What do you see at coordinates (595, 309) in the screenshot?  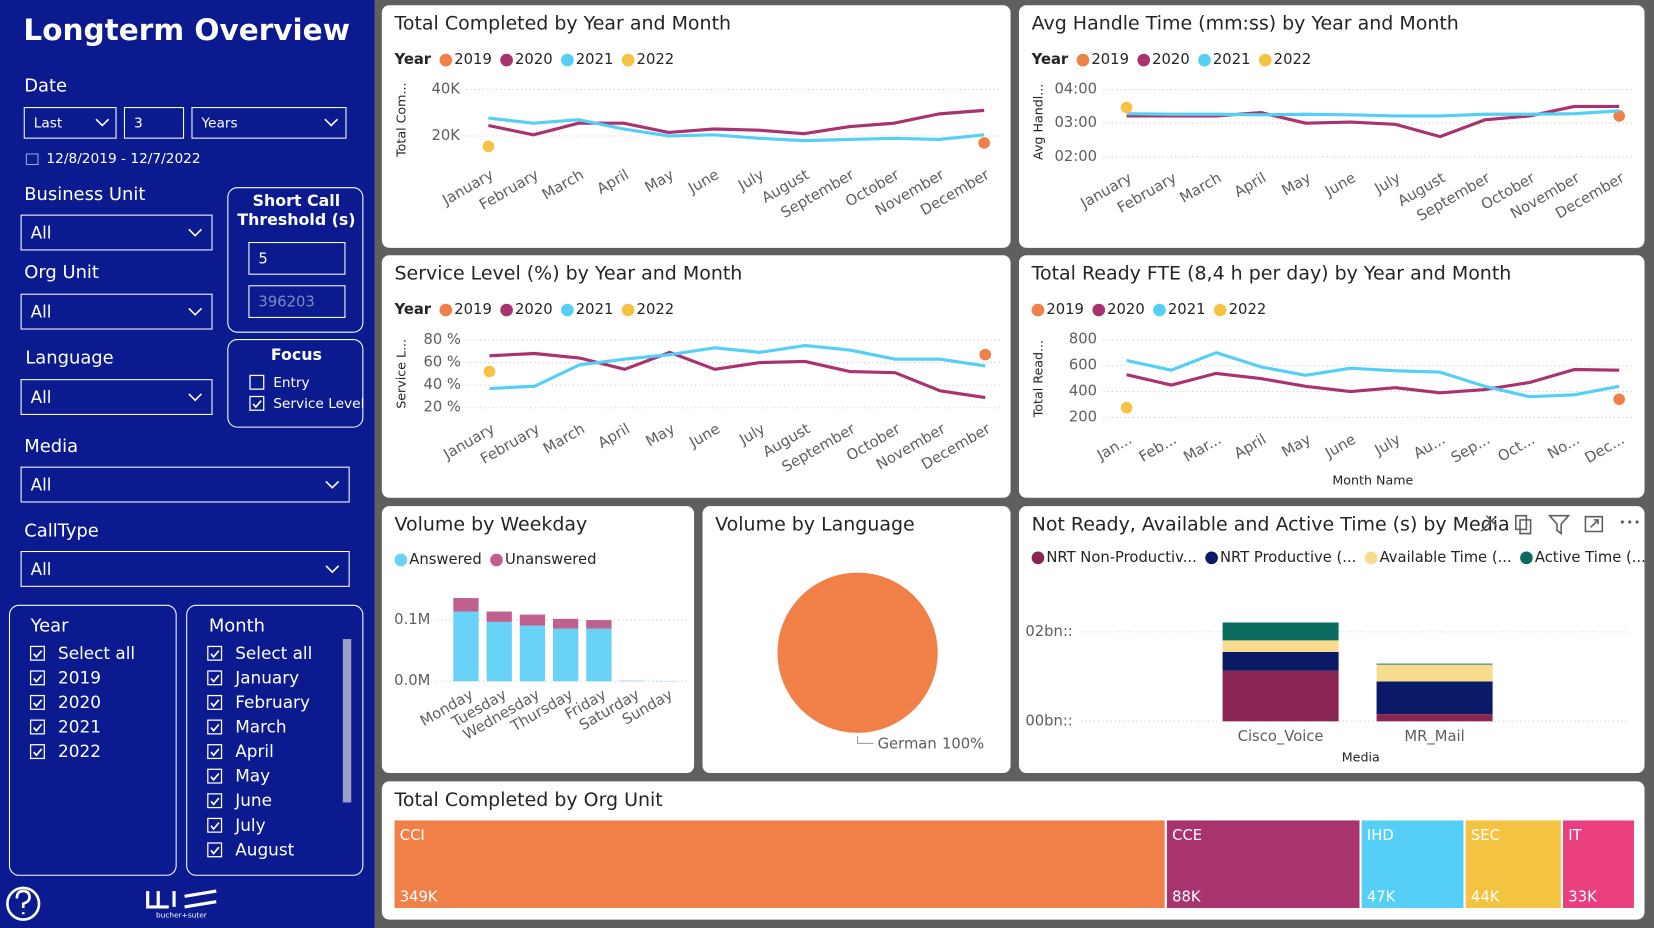 I see `legend-label: 2021` at bounding box center [595, 309].